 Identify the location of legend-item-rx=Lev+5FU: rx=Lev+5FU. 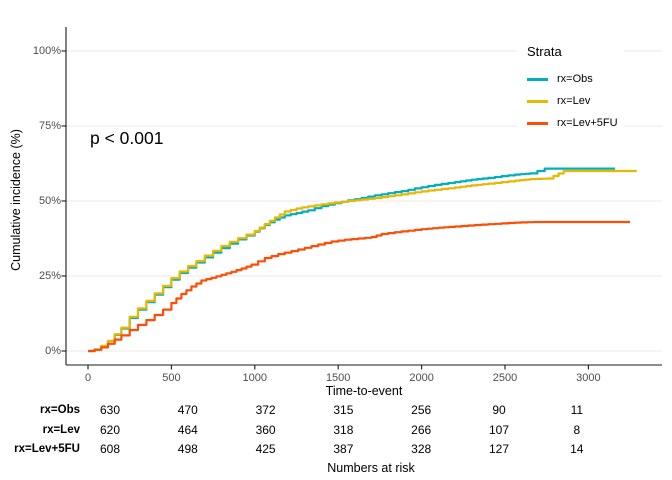
(572, 123).